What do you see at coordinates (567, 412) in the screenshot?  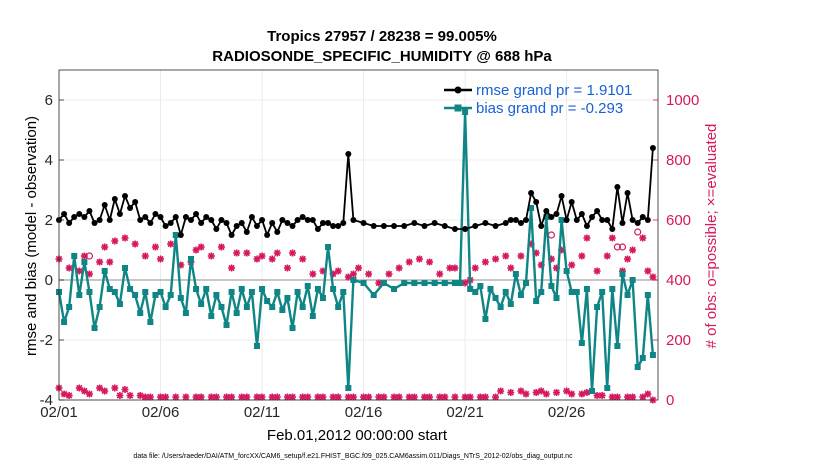 I see `x-tick-label: 02/26` at bounding box center [567, 412].